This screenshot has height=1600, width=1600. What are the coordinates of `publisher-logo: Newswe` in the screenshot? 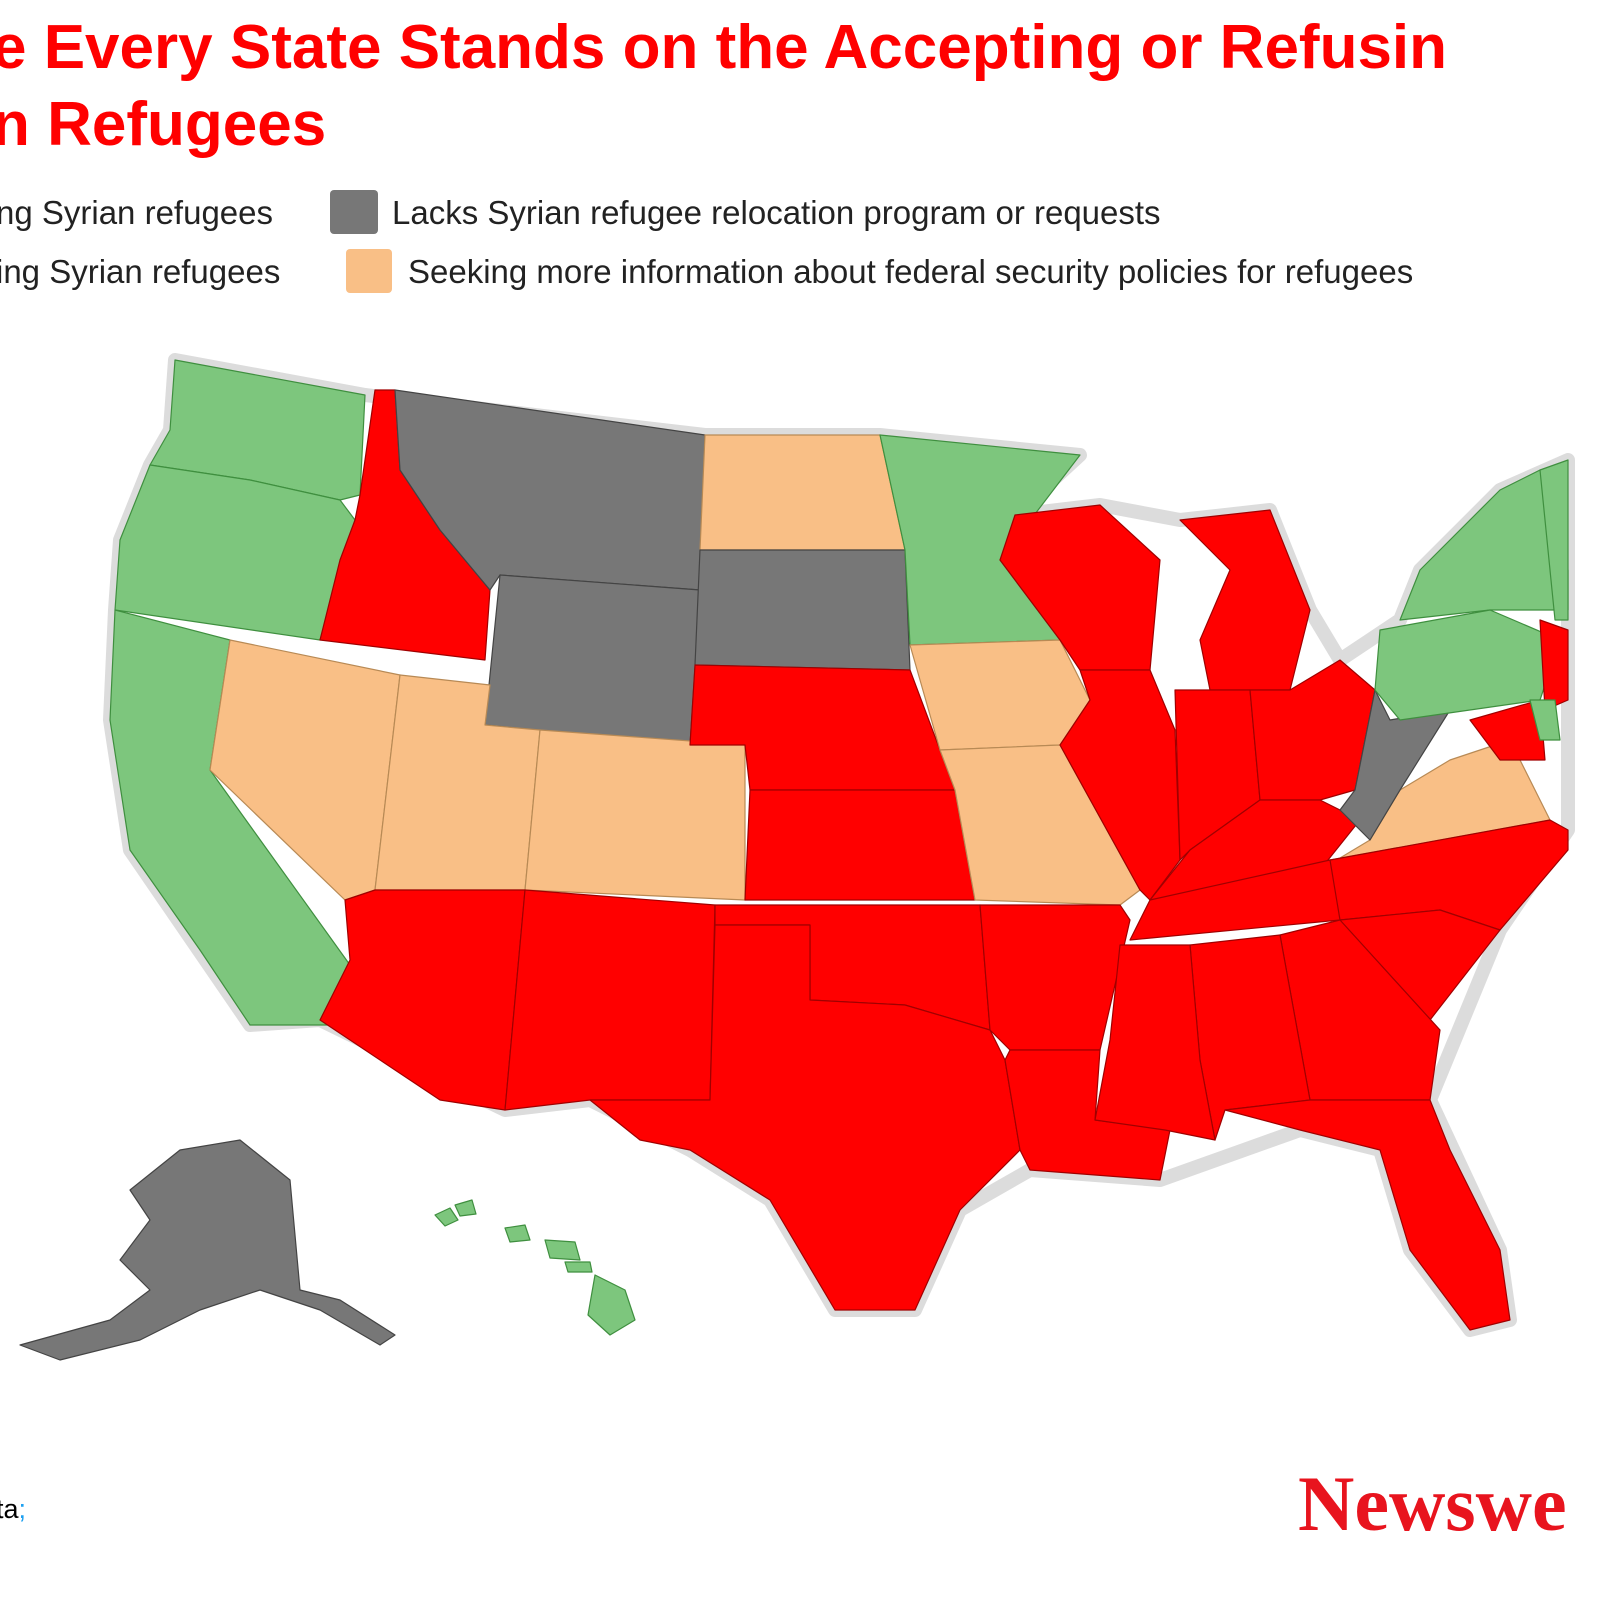 It's located at (1432, 1503).